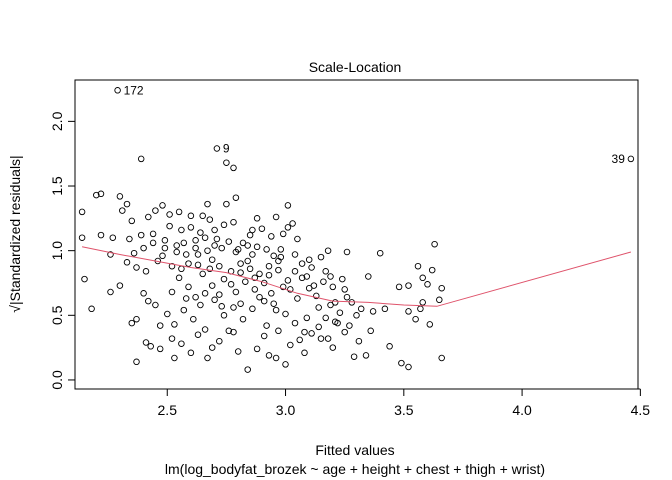 Image resolution: width=672 pixels, height=480 pixels. Describe the element at coordinates (57, 380) in the screenshot. I see `y-tick-label: 0.0` at that location.